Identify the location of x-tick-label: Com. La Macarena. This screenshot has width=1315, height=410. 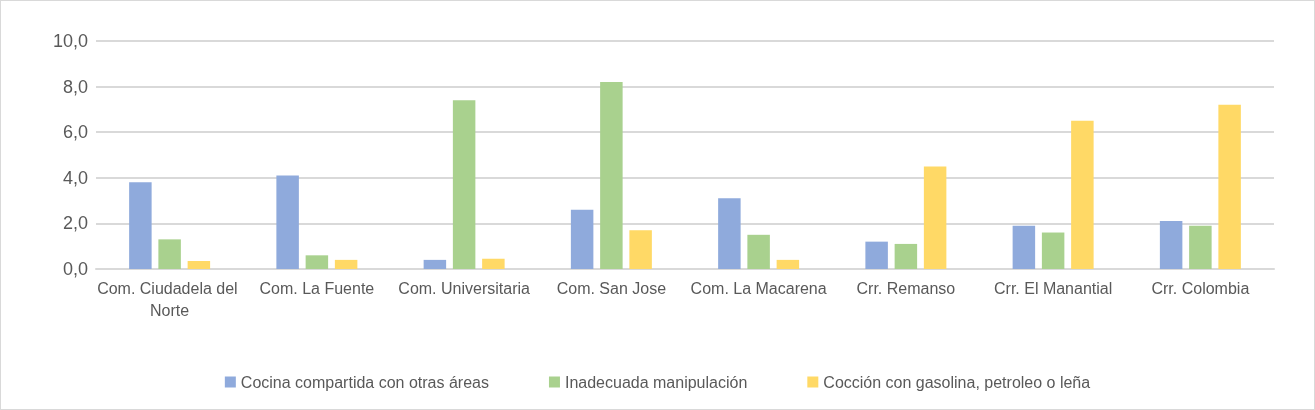
(758, 288).